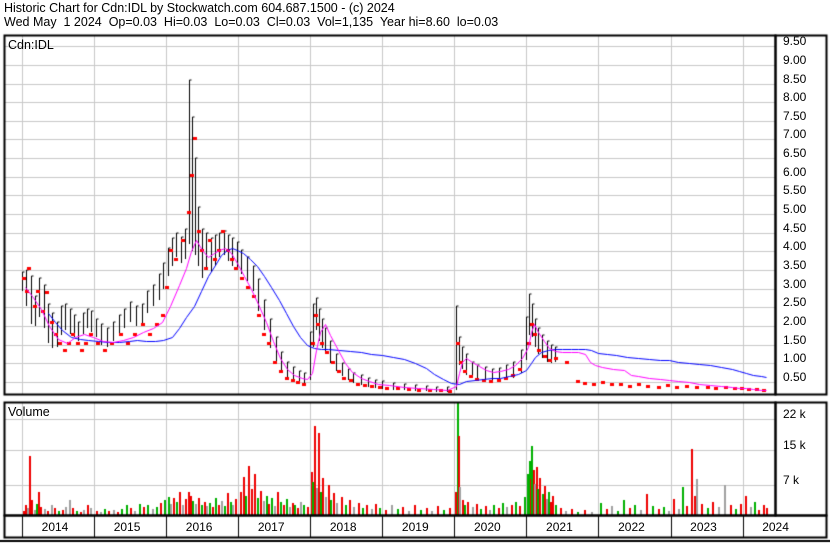  I want to click on price-axis-tick: 4.50, so click(795, 227).